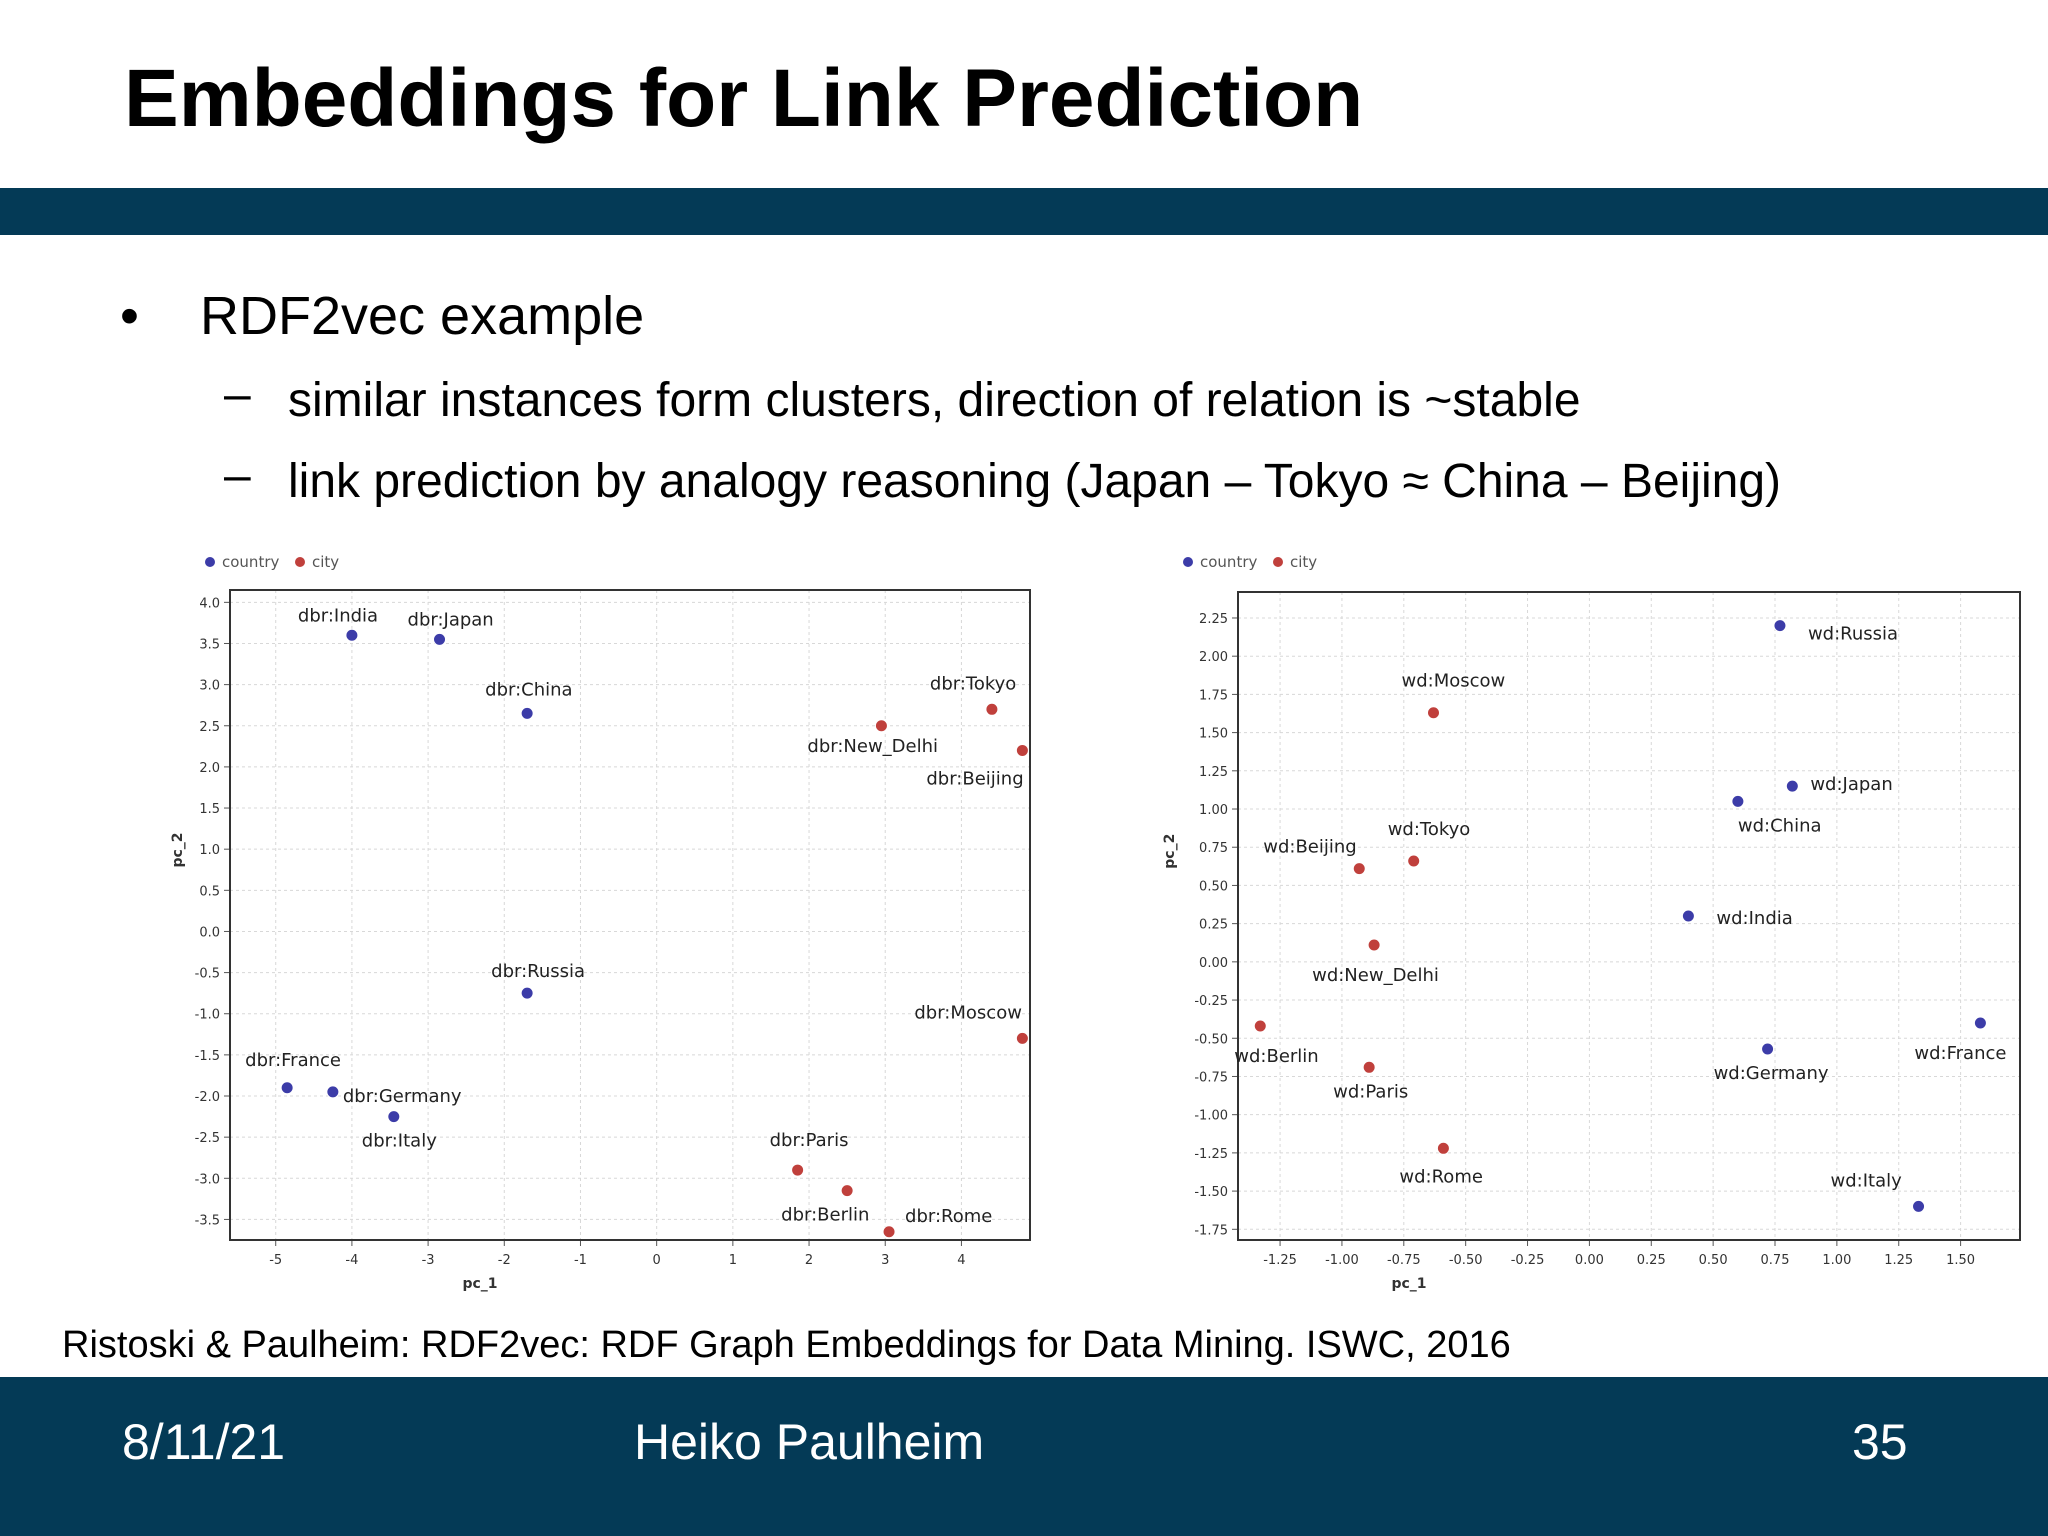 This screenshot has width=2048, height=1536. Describe the element at coordinates (1441, 1176) in the screenshot. I see `data-point-label: wd:Rome` at that location.